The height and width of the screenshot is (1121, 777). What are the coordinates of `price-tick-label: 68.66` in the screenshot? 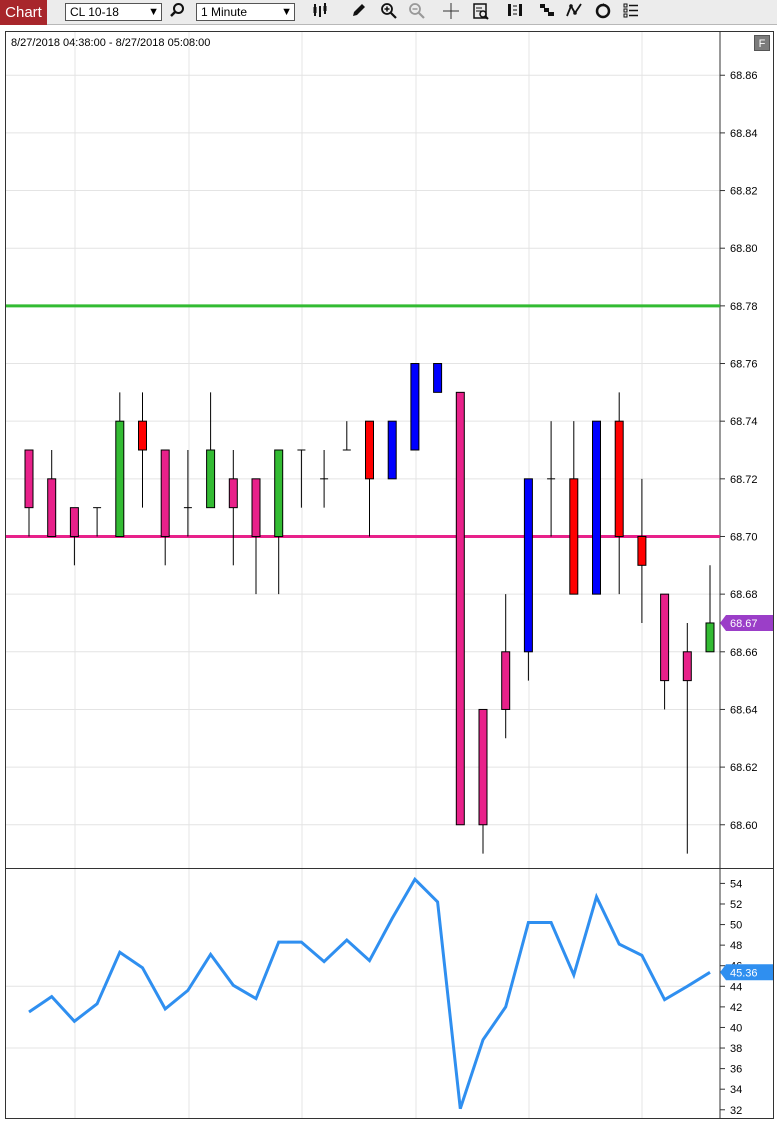 It's located at (744, 653).